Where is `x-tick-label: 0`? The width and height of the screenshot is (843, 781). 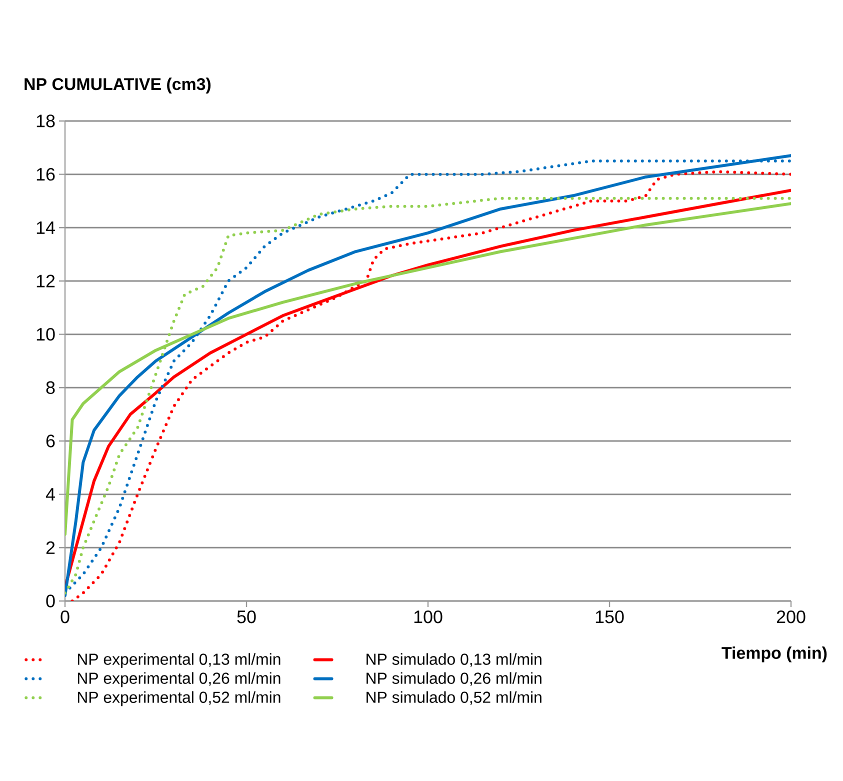 x-tick-label: 0 is located at coordinates (65, 617).